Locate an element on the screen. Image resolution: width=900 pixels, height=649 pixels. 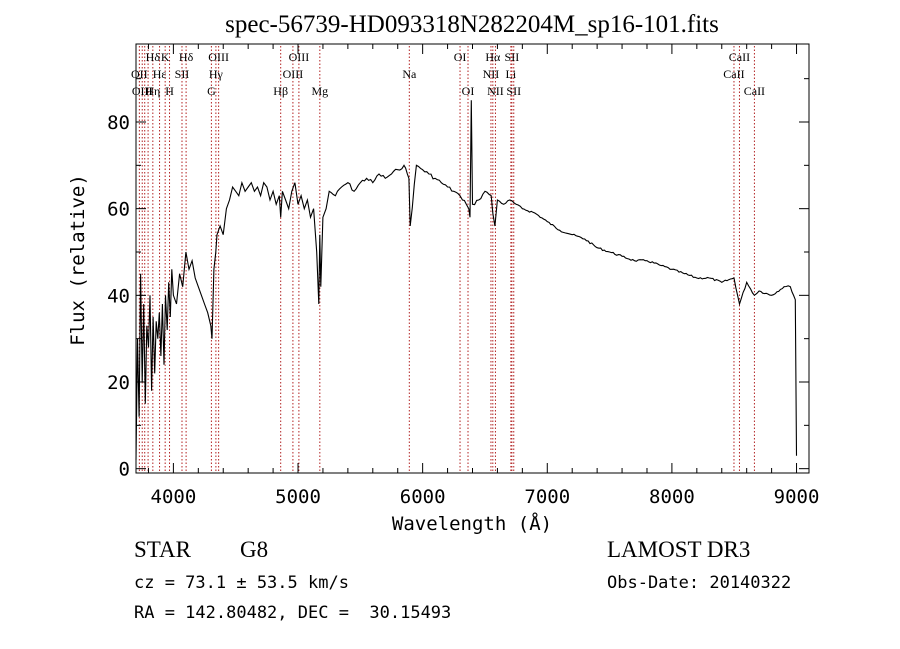
x-tick-label: 9000 is located at coordinates (797, 497).